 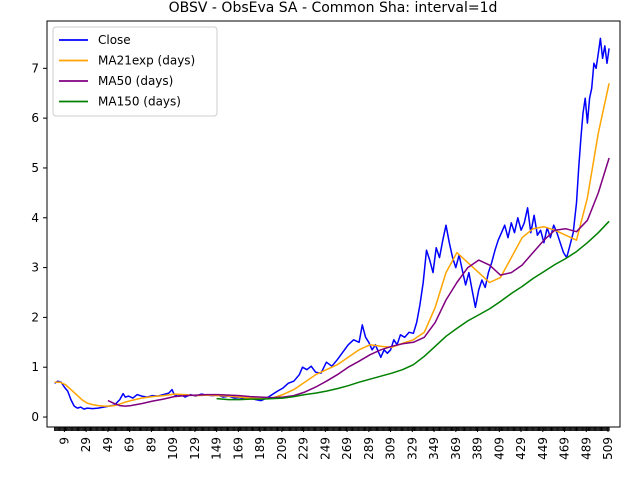 What do you see at coordinates (391, 448) in the screenshot?
I see `x-tick-label: 309` at bounding box center [391, 448].